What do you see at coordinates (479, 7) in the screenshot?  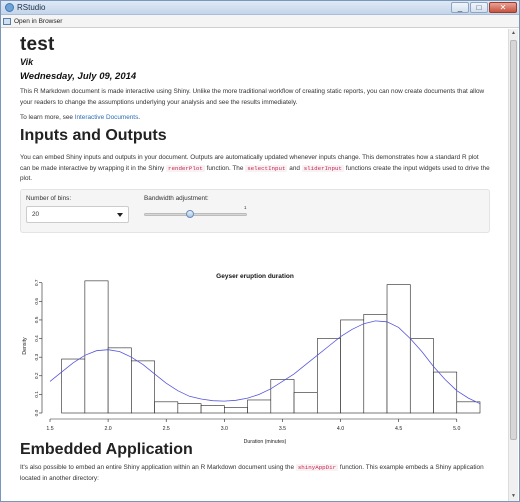 I see `maximize-button: □` at bounding box center [479, 7].